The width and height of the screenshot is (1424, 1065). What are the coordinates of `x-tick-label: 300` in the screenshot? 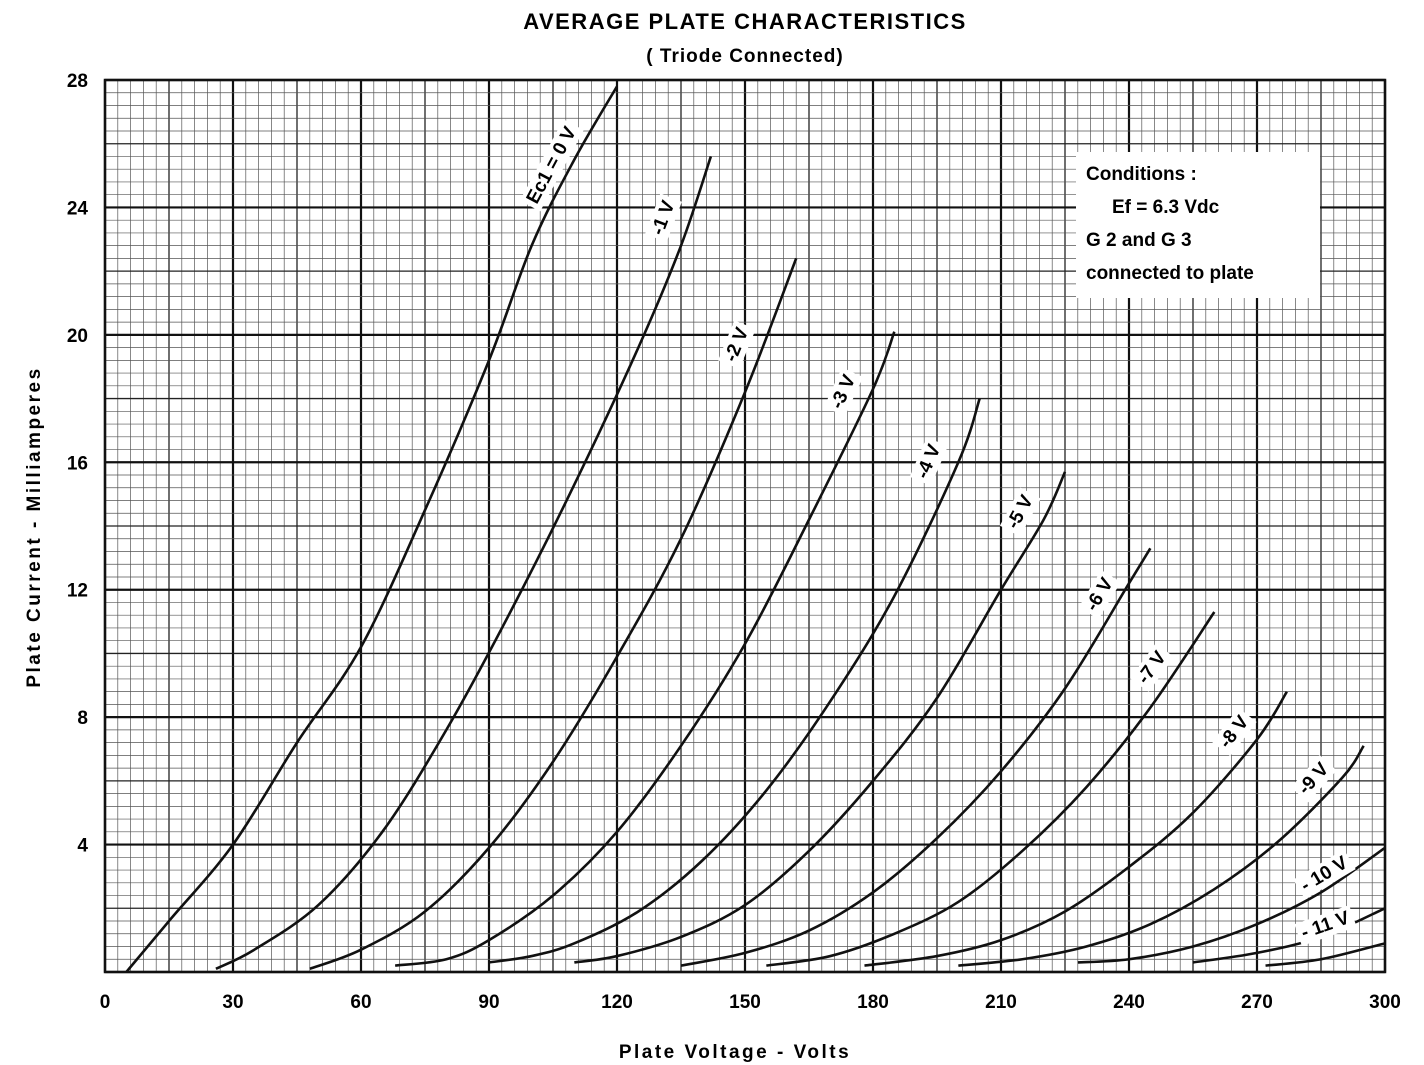 It's located at (1385, 1002).